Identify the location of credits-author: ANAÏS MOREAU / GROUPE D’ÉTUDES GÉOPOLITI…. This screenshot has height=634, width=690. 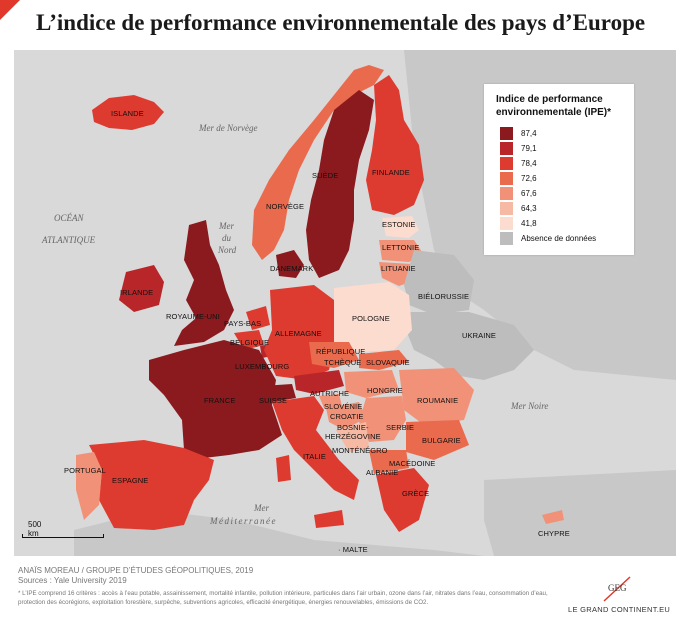
(136, 570).